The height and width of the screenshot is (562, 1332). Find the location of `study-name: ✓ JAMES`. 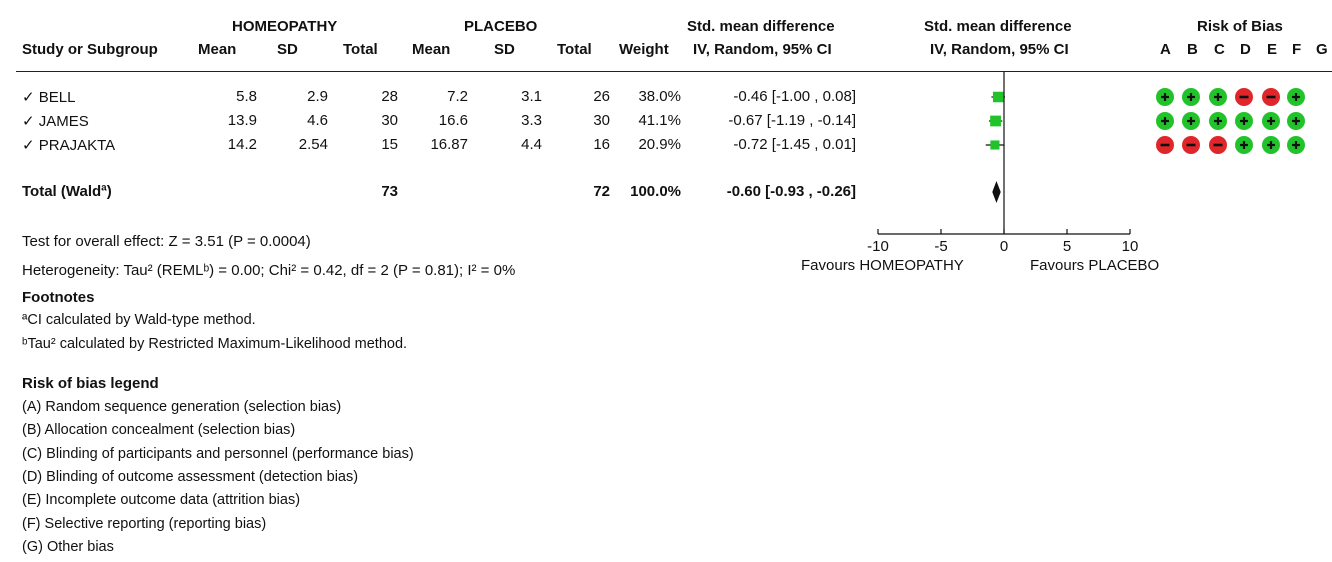

study-name: ✓ JAMES is located at coordinates (55, 121).